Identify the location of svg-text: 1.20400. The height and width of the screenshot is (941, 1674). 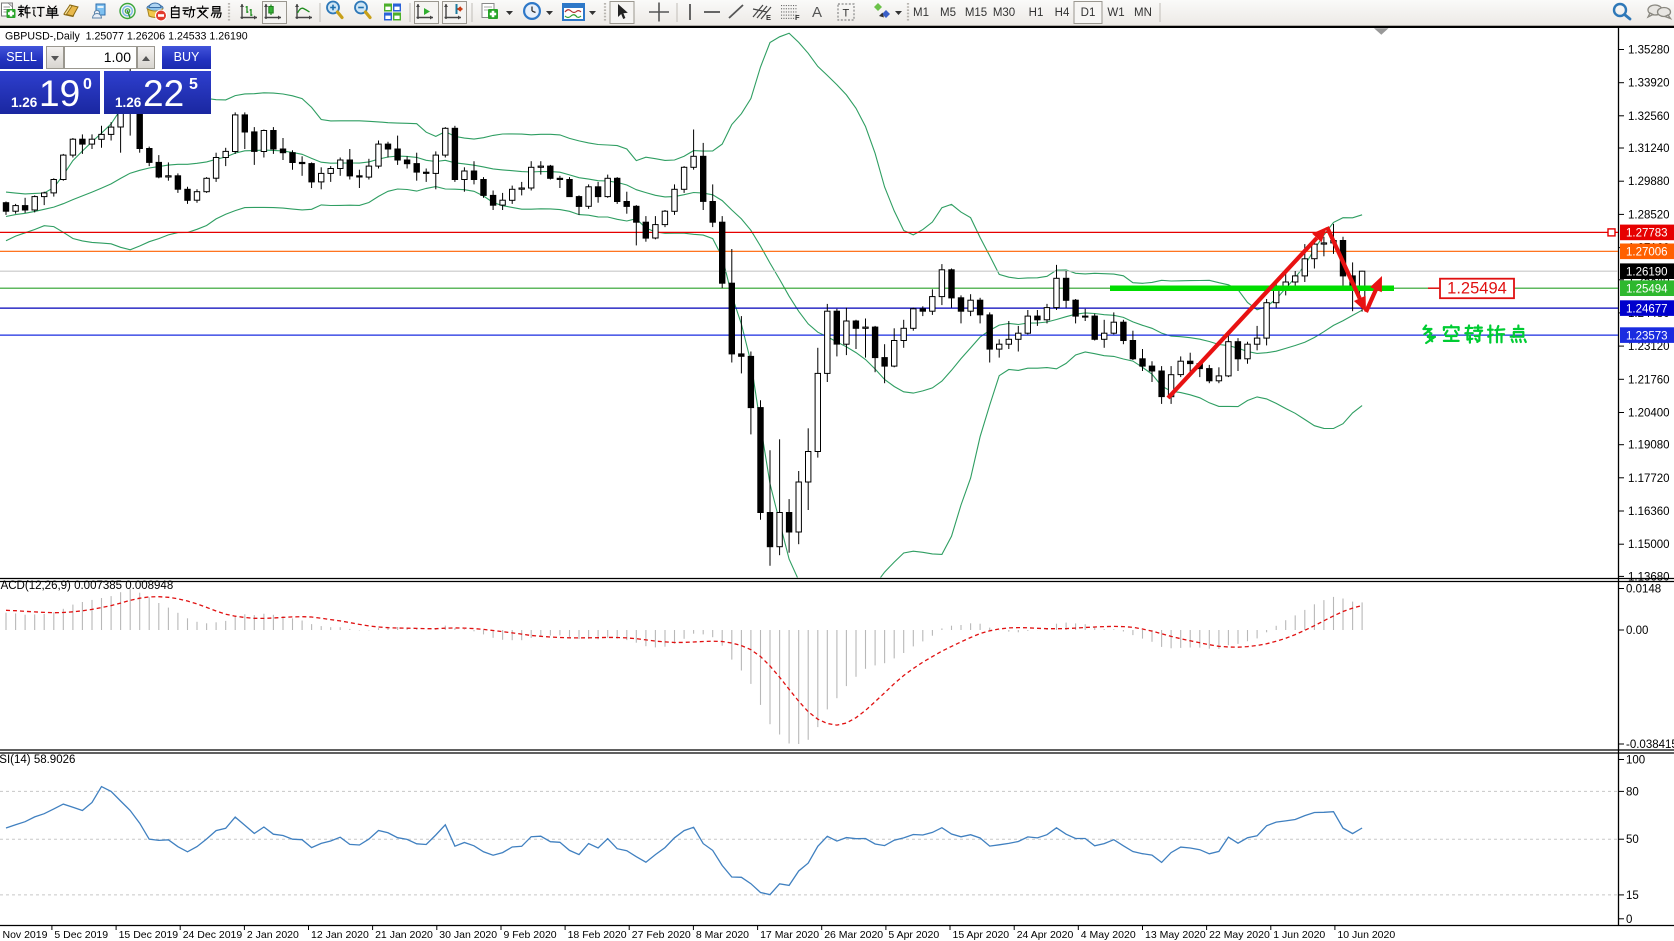
(1649, 414).